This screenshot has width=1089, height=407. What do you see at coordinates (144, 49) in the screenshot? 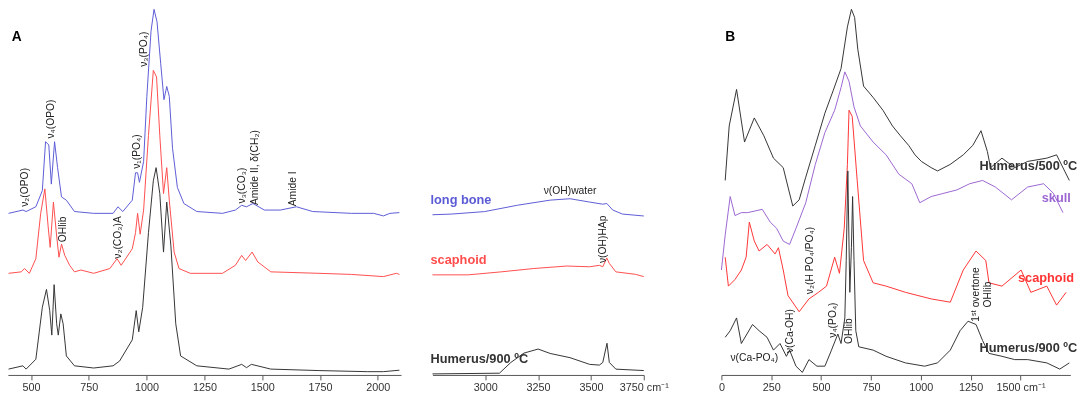
I see `annotation: ν₃(PO₄)` at bounding box center [144, 49].